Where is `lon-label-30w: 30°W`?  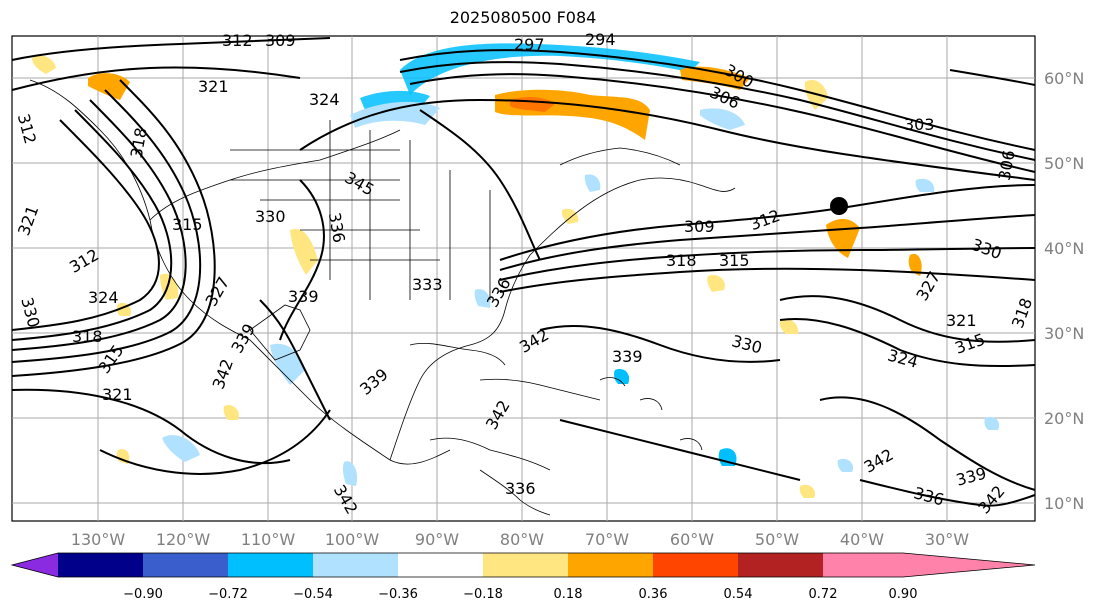
lon-label-30w: 30°W is located at coordinates (947, 539).